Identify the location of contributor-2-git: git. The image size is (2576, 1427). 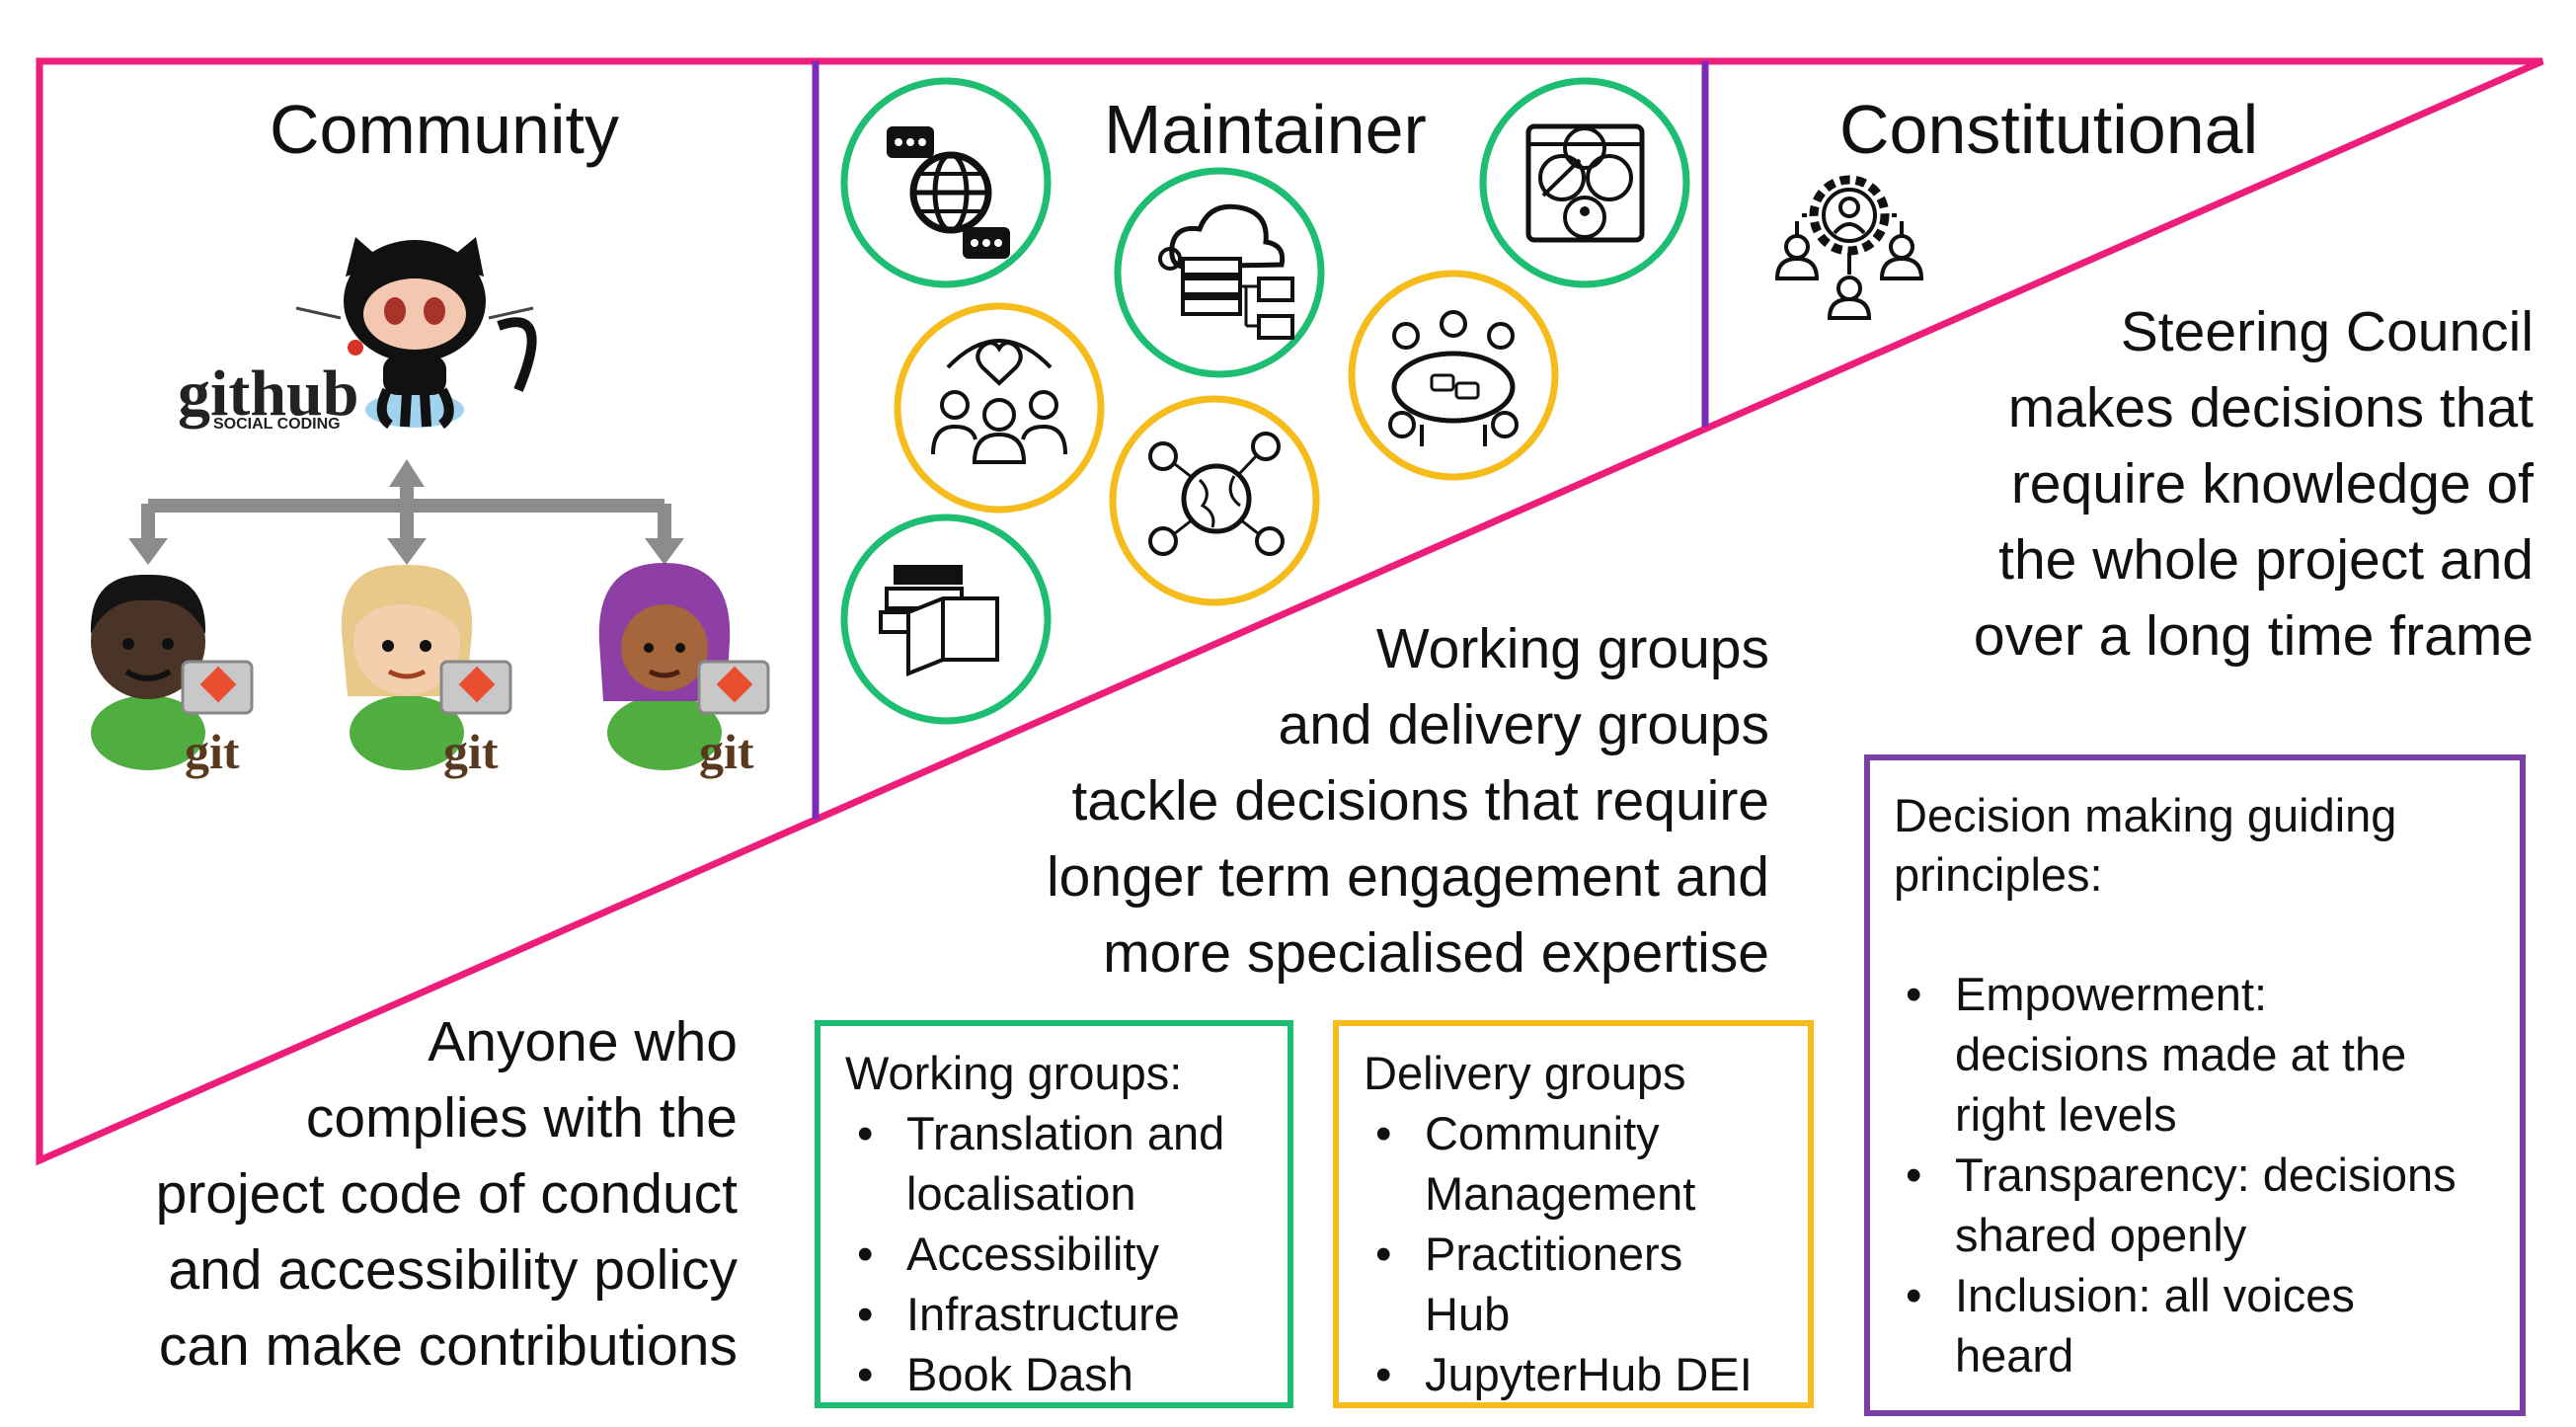
(471, 751).